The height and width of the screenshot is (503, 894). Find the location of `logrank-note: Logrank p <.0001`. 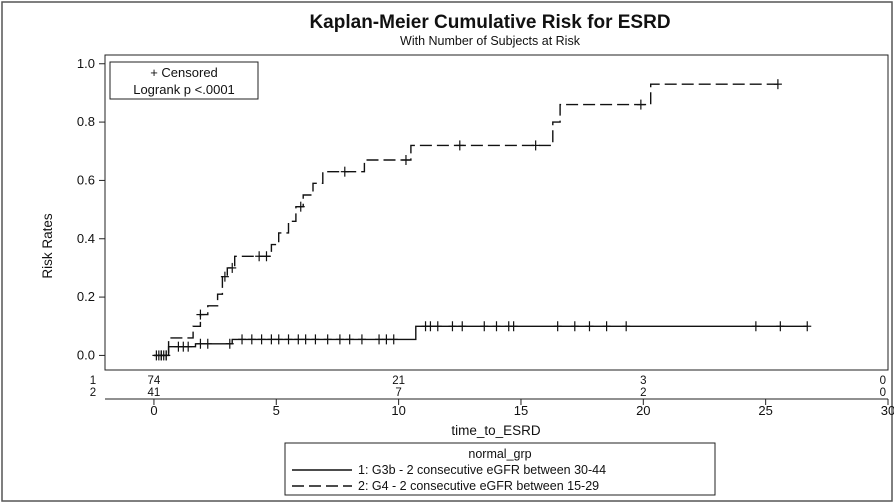

logrank-note: Logrank p <.0001 is located at coordinates (184, 89).